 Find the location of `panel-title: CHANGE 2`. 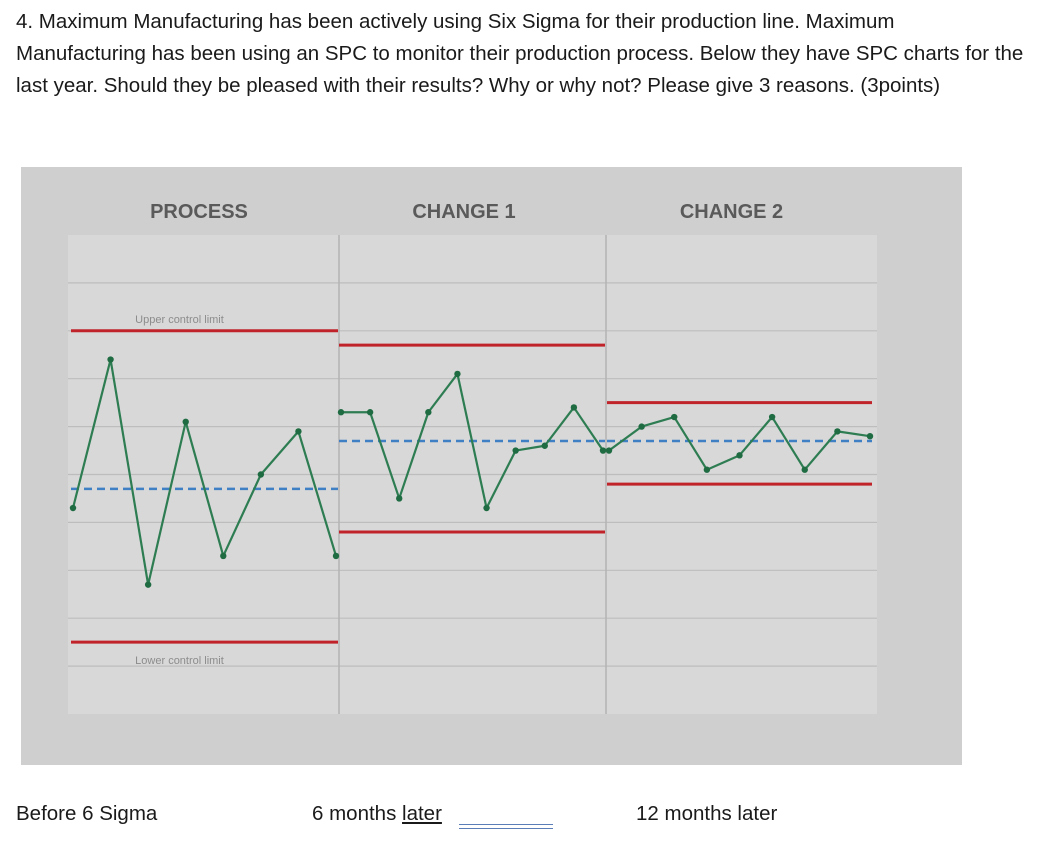

panel-title: CHANGE 2 is located at coordinates (731, 212).